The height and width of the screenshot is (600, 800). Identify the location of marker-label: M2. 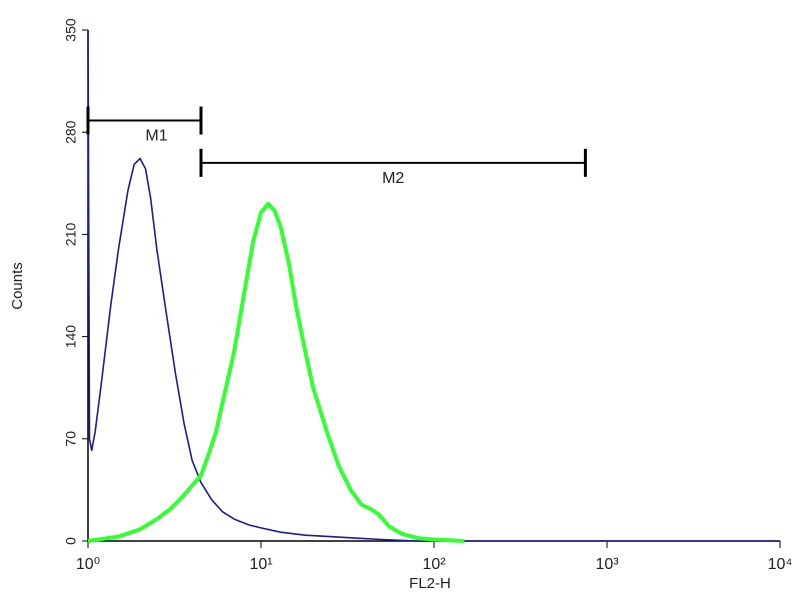
(393, 178).